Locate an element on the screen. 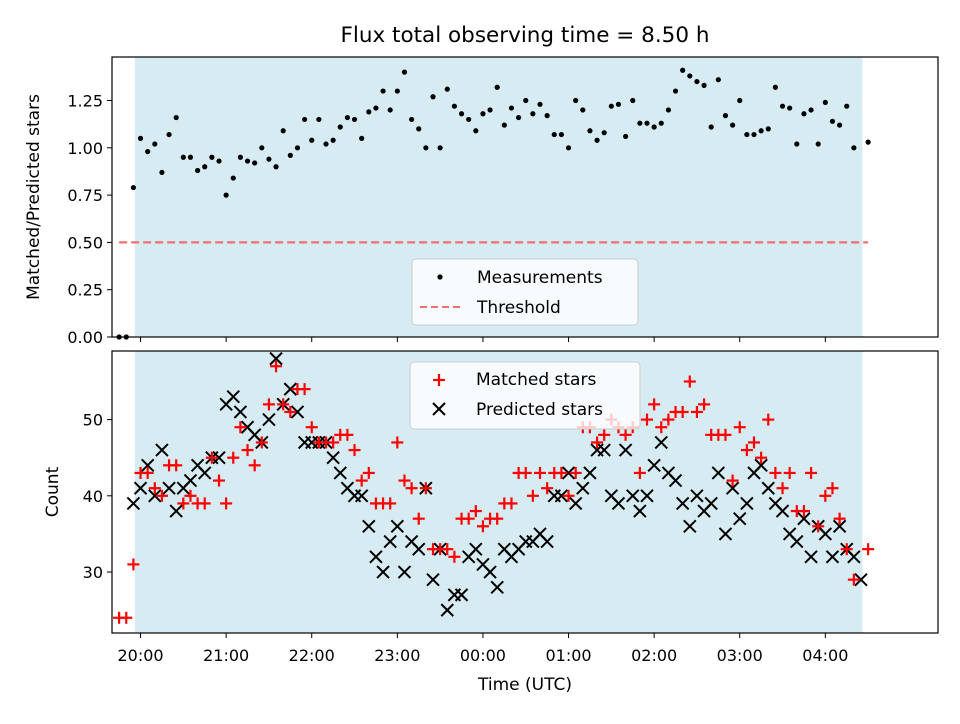  bottom-x-axis-label: Time (UTC) is located at coordinates (524, 685).